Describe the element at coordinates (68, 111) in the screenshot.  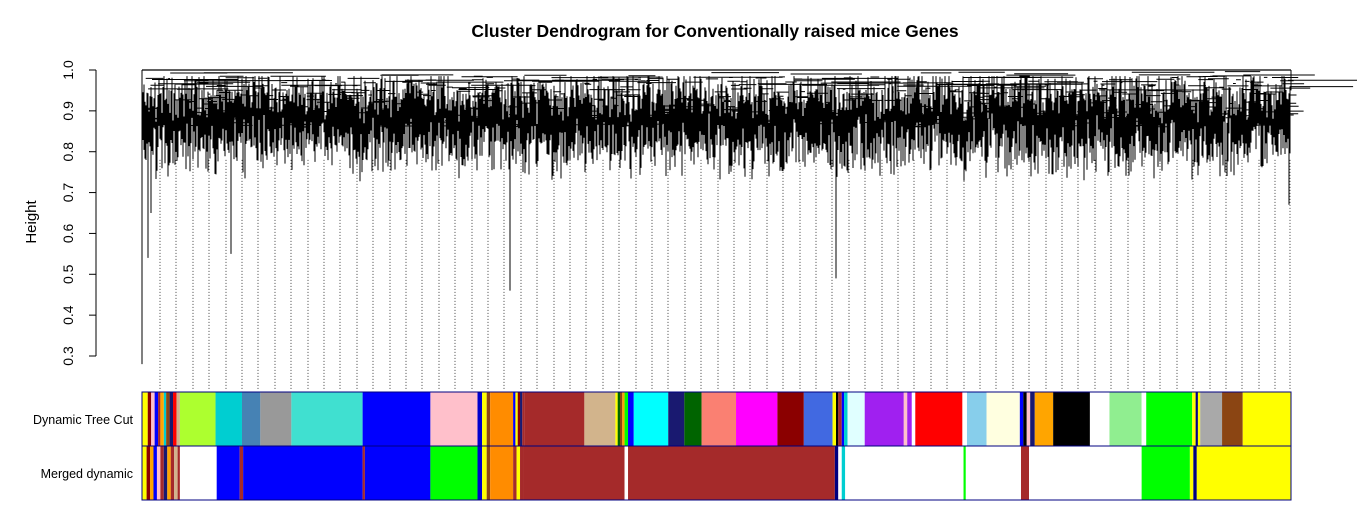
I see `y-tick-label: 0.9` at that location.